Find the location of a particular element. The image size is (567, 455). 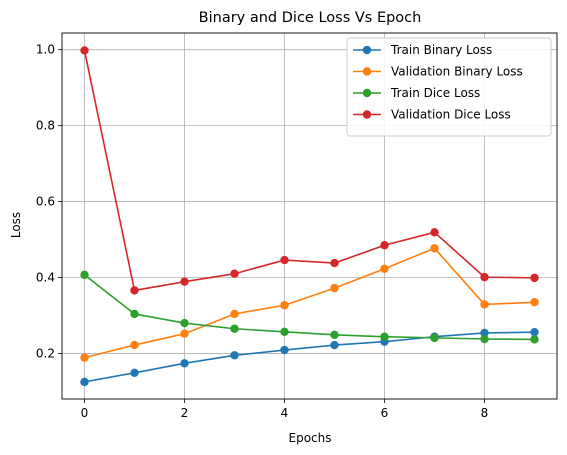

x-tick-label: 0 is located at coordinates (85, 413).